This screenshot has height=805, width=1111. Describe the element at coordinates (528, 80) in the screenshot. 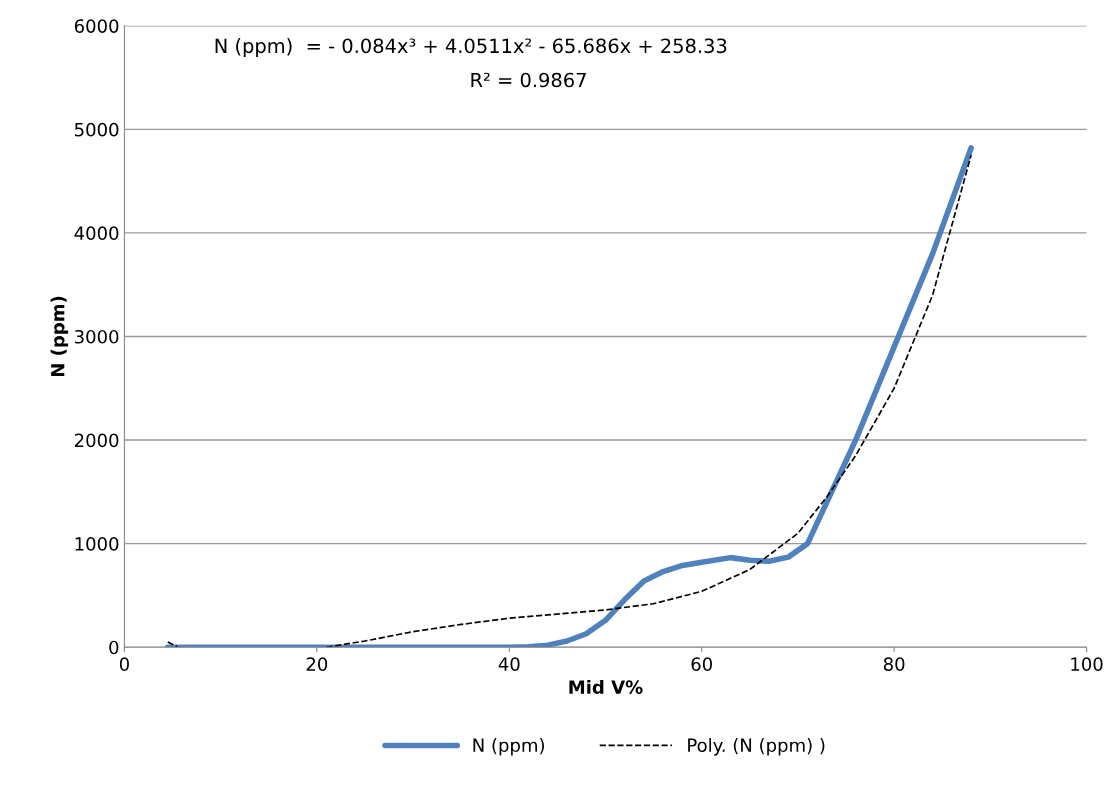

I see `annotation: R² = 0.9867` at that location.